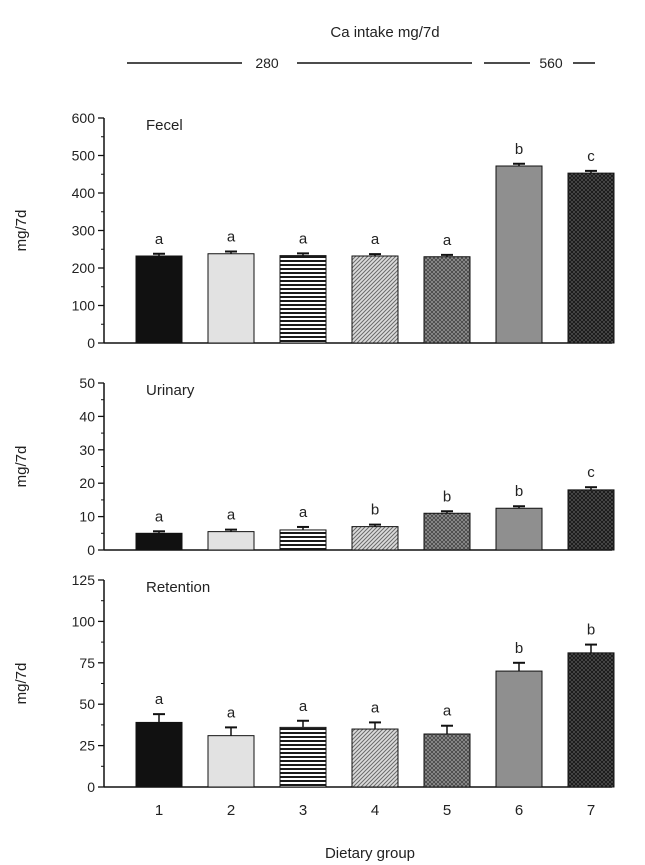  I want to click on panel-1-significance-letter-3: a, so click(303, 238).